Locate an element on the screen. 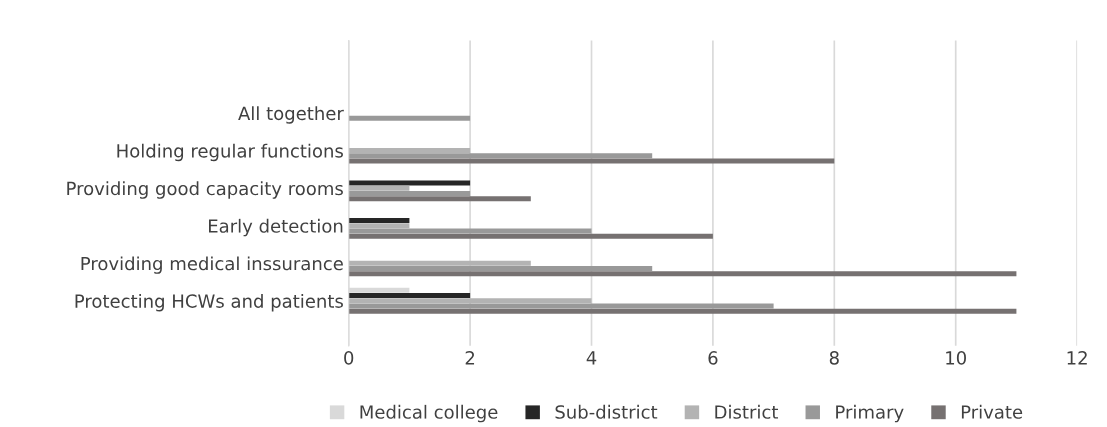  y-tick-label: Providing good capacity rooms is located at coordinates (205, 190).